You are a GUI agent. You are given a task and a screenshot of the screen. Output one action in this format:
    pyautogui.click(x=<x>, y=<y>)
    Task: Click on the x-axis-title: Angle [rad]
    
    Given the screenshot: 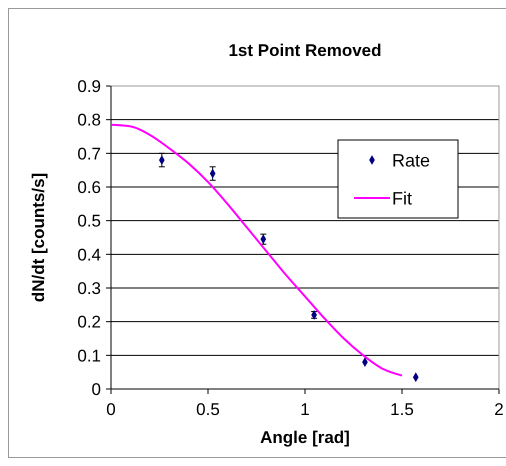 What is the action you would take?
    pyautogui.click(x=305, y=437)
    